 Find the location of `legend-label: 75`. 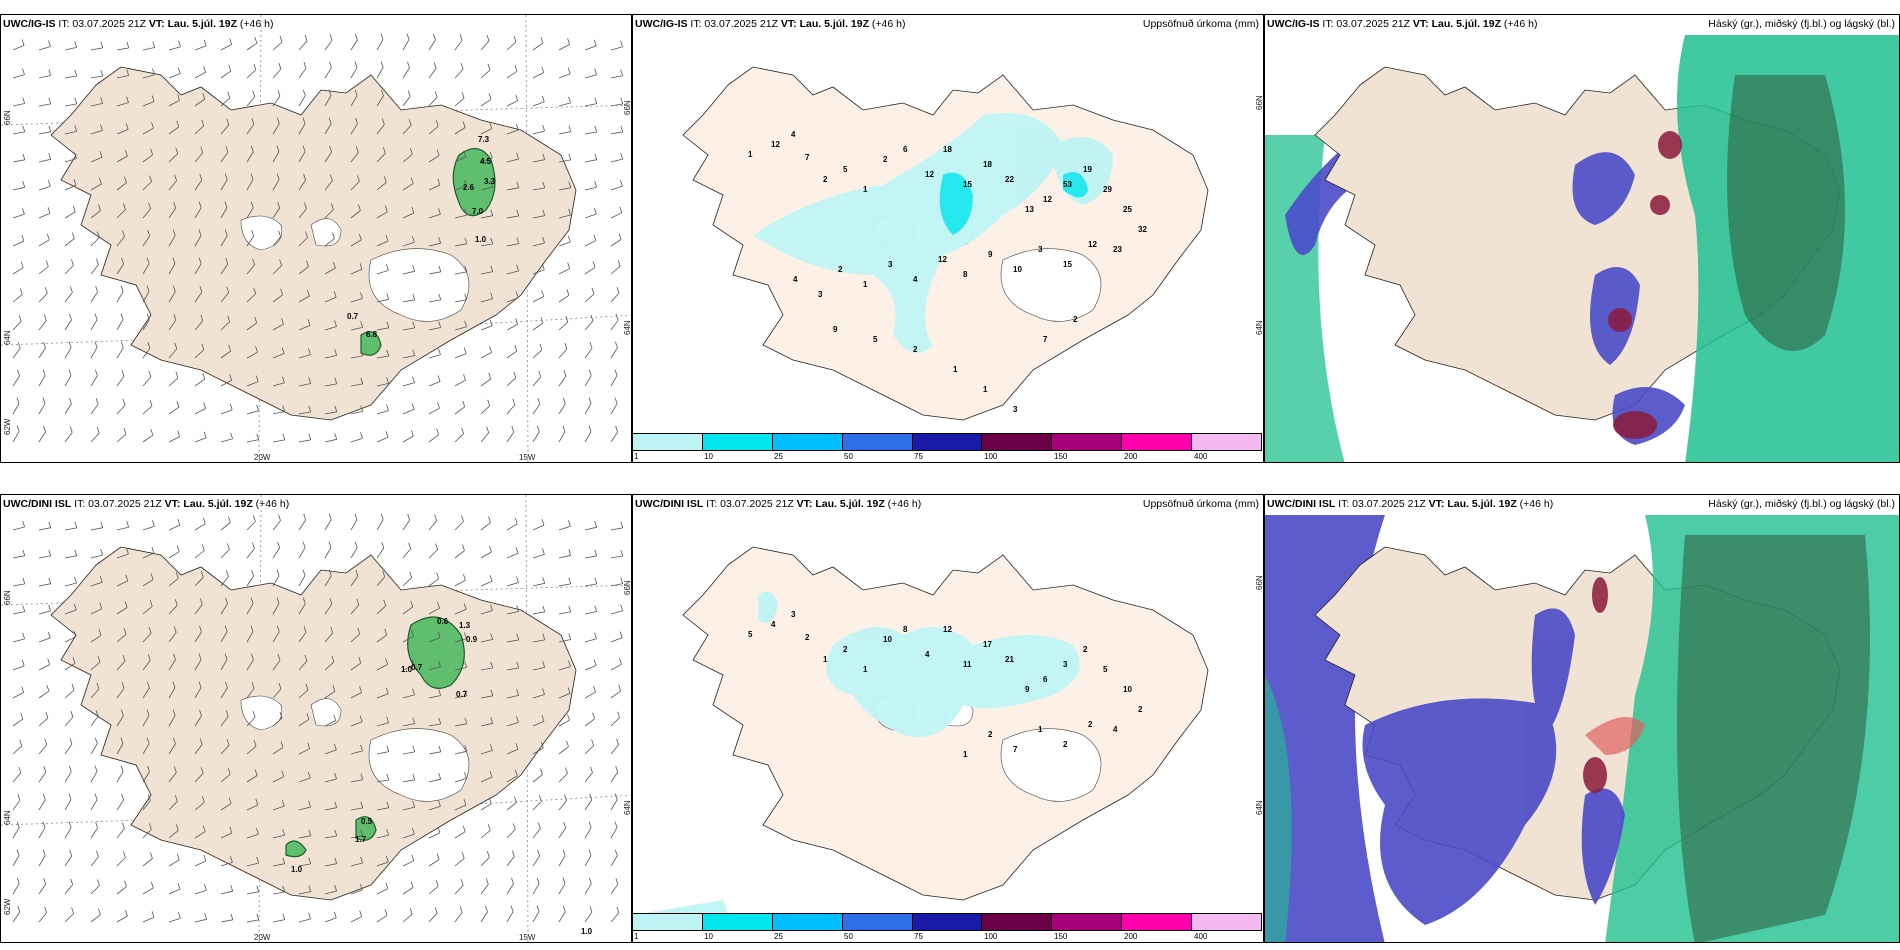

legend-label: 75 is located at coordinates (918, 456).